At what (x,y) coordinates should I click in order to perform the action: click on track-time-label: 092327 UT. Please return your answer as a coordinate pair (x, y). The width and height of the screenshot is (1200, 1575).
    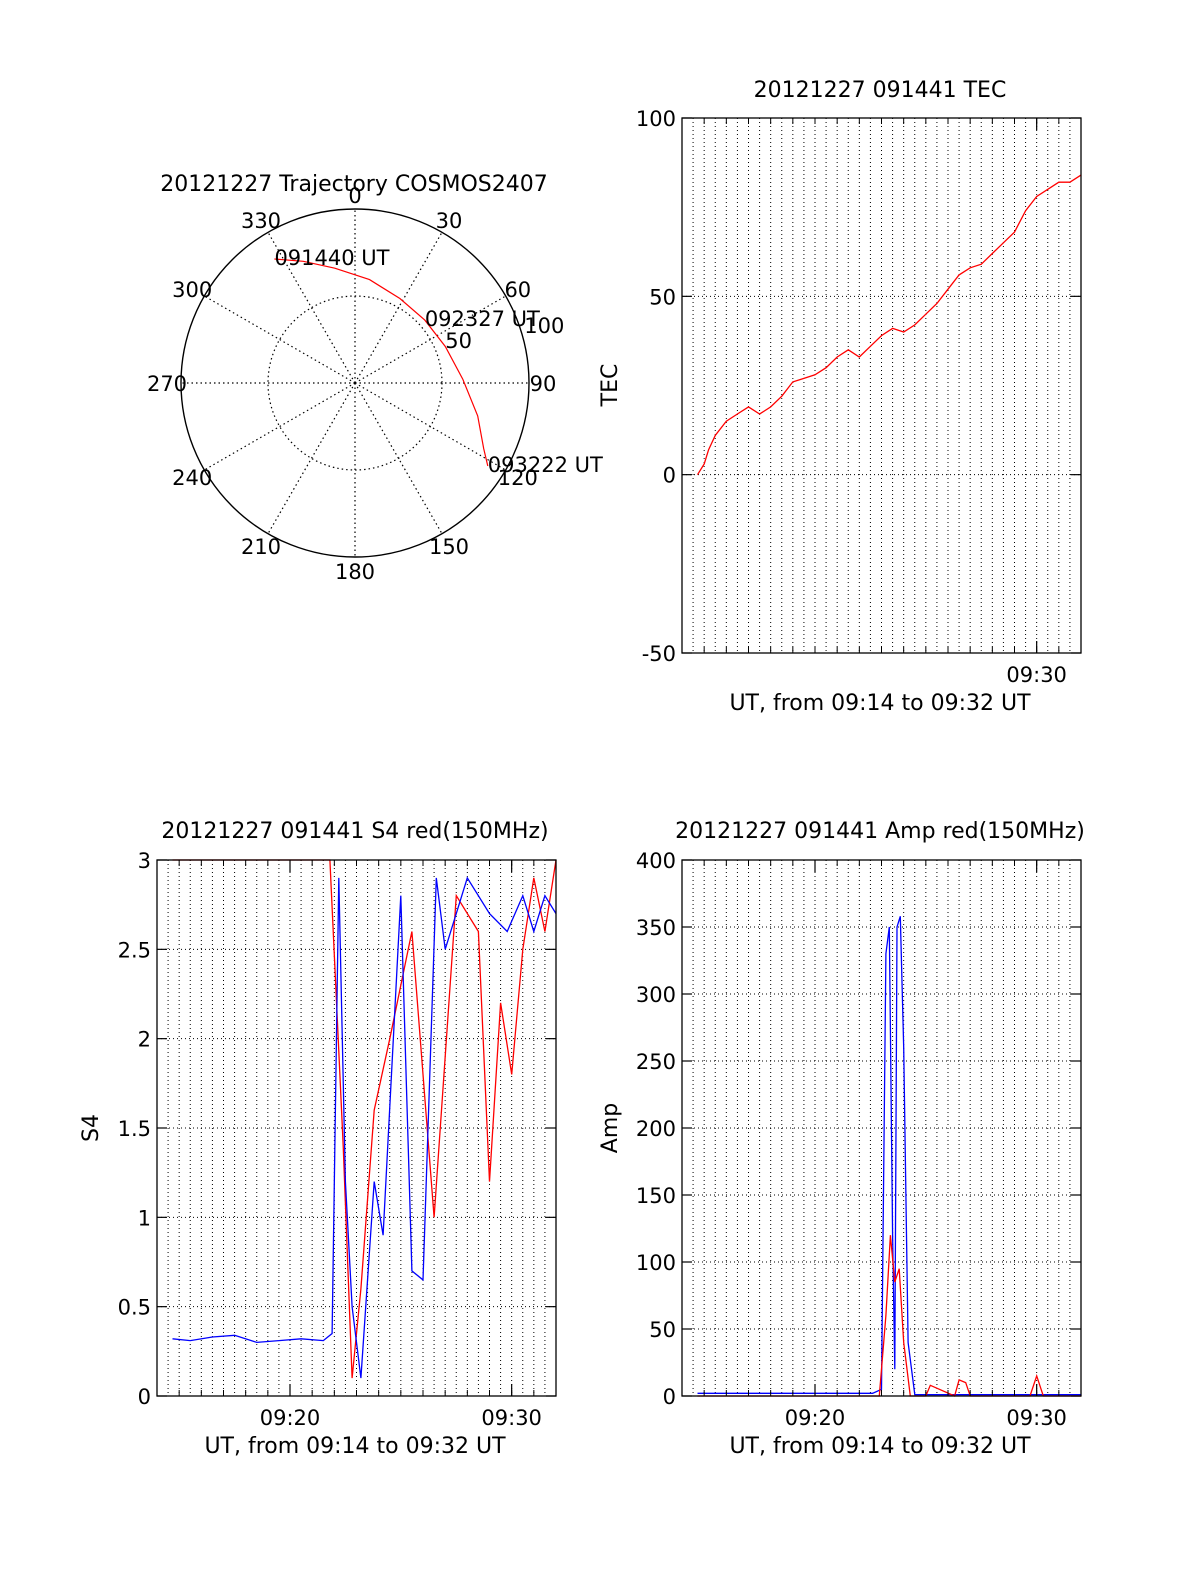
    Looking at the image, I should click on (482, 319).